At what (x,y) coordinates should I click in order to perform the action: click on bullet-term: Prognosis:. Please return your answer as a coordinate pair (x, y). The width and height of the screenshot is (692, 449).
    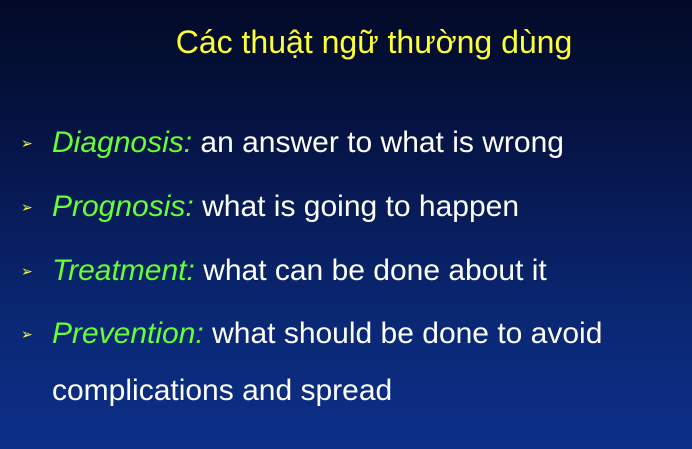
    Looking at the image, I should click on (123, 206).